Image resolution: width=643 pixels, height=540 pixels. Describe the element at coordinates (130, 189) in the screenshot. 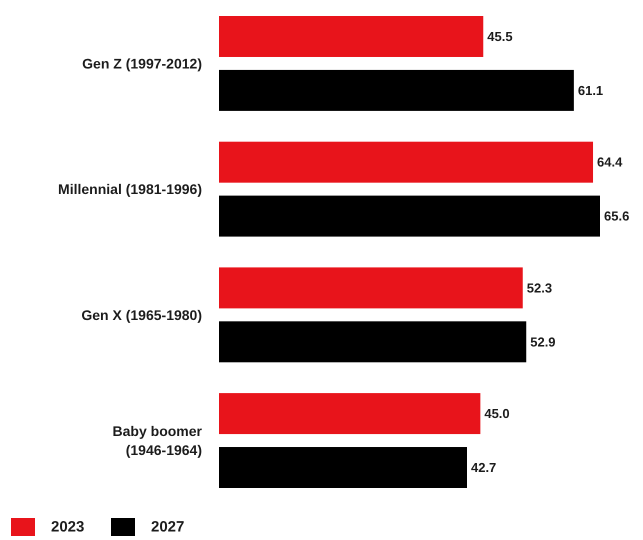

I see `y-tick-label: Millennial (1981-1996)` at that location.